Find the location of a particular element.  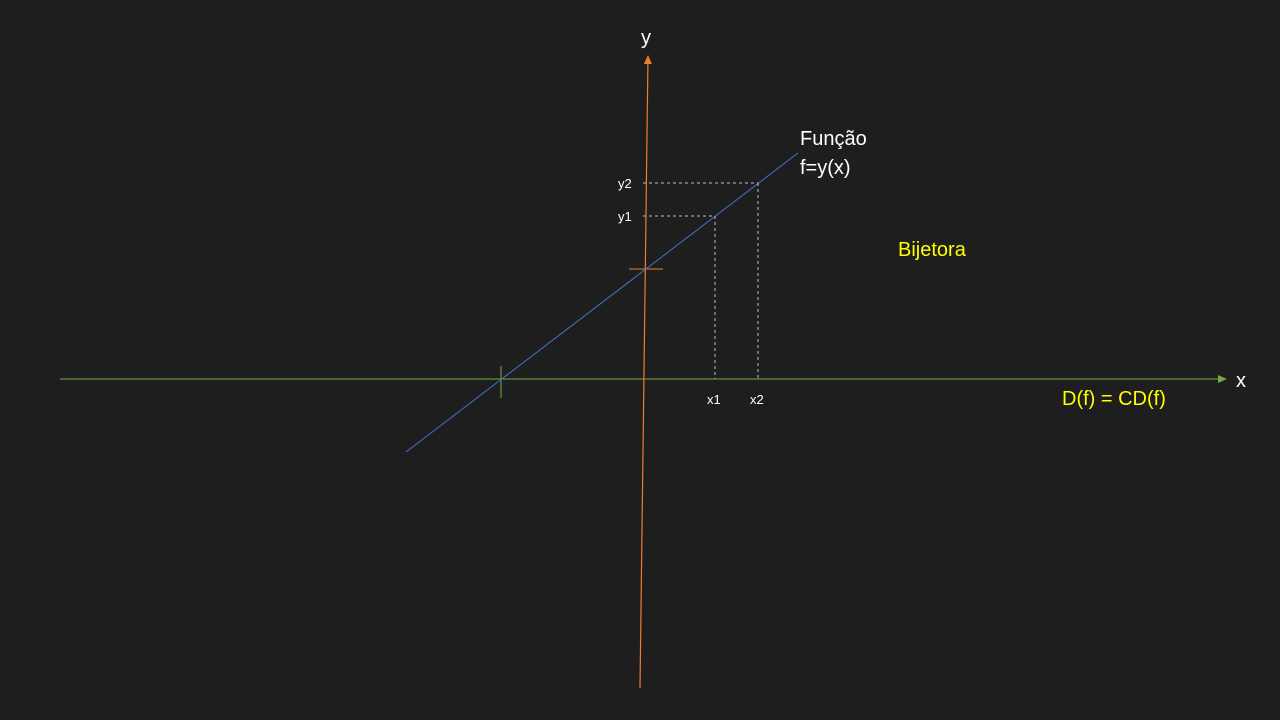

x2-label: x2 is located at coordinates (757, 399).